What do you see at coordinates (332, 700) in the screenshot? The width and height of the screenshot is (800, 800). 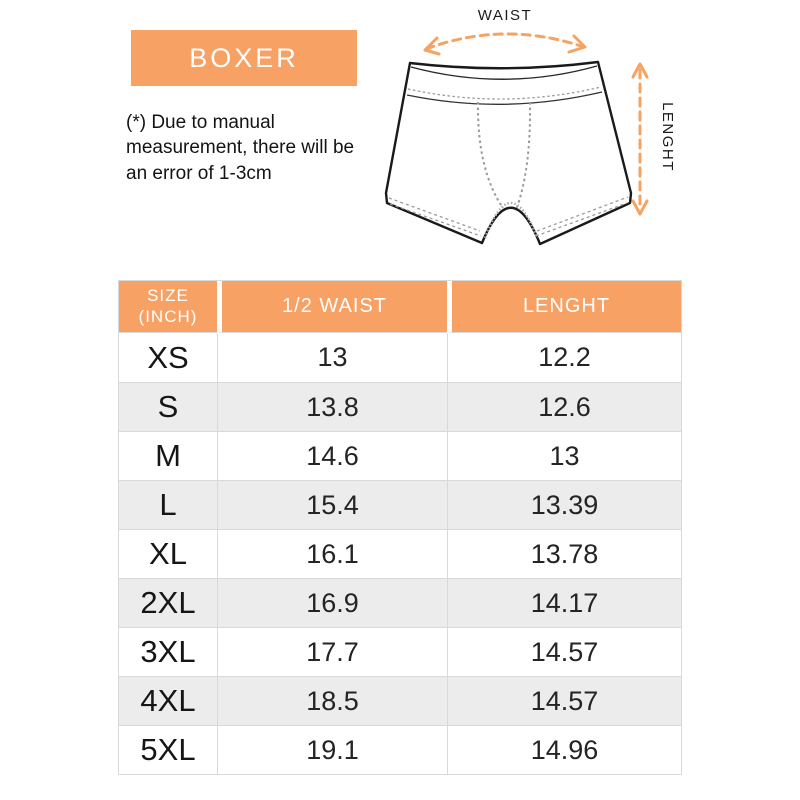 I see `half-waist-cell: 18.5` at bounding box center [332, 700].